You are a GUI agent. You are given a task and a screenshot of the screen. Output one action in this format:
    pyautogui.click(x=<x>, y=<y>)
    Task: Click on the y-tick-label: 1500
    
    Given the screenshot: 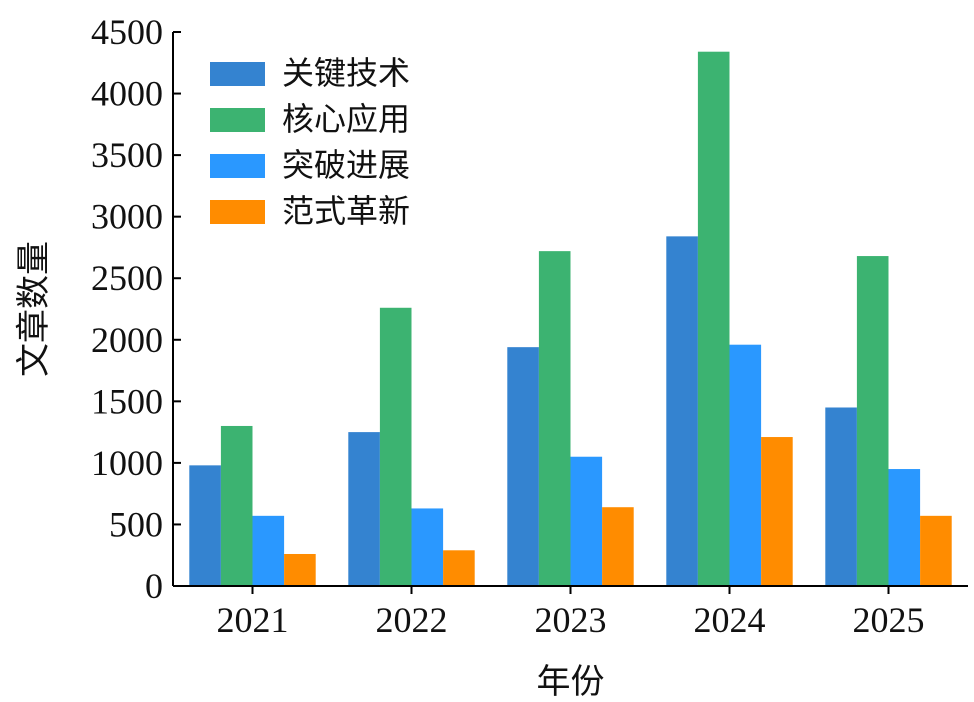 What is the action you would take?
    pyautogui.click(x=127, y=401)
    